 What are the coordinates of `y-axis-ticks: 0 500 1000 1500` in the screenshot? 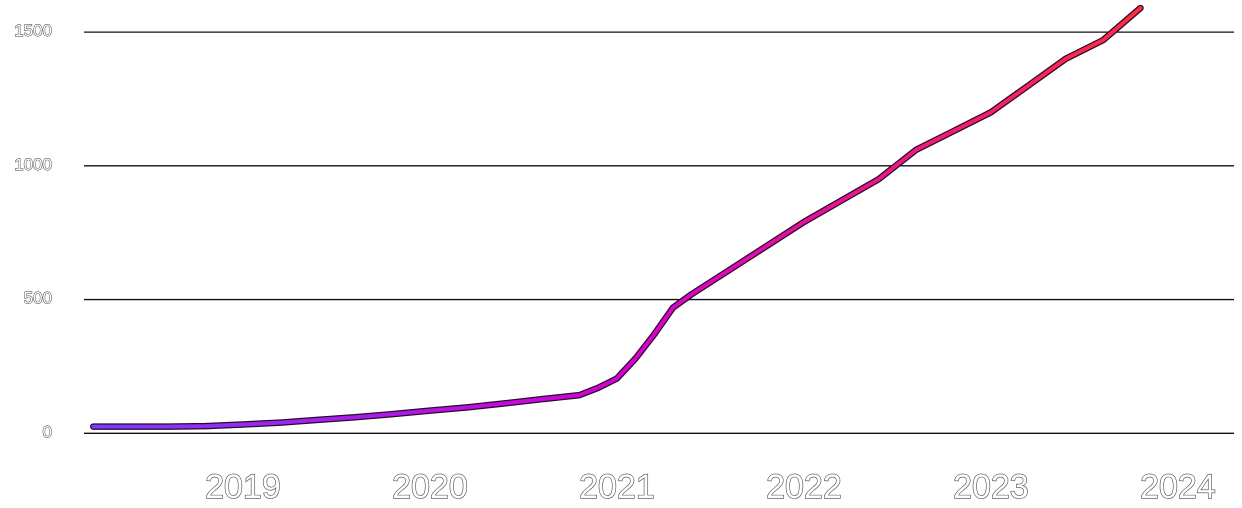 It's located at (33, 231).